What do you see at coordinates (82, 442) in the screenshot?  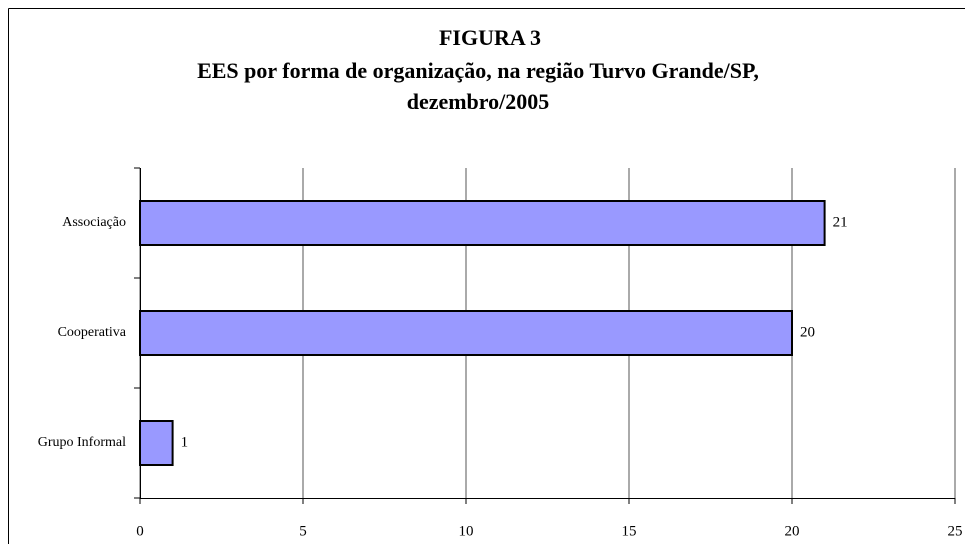 I see `y-tick-label: Grupo Informal` at bounding box center [82, 442].